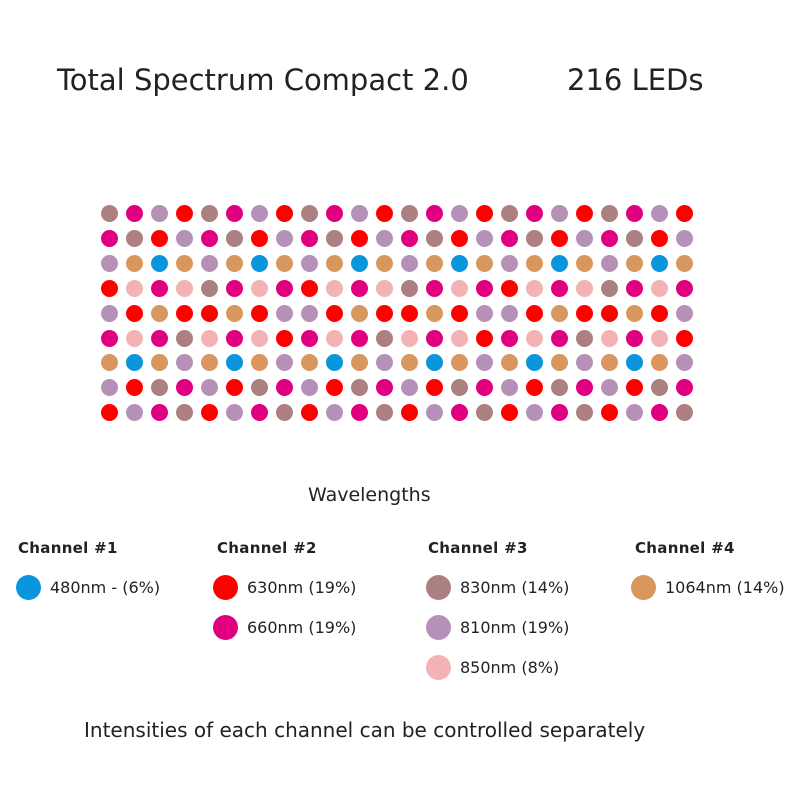 This screenshot has width=800, height=800. I want to click on led-count: 216 LEDs, so click(635, 80).